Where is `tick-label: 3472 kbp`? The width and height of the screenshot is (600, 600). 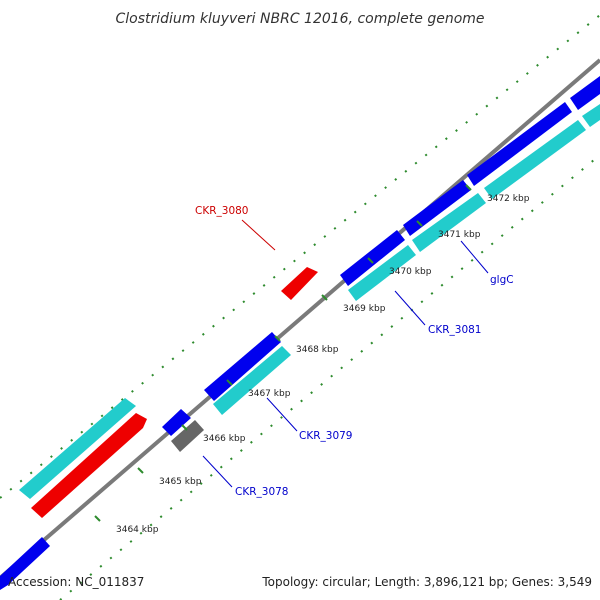
tick-label: 3472 kbp is located at coordinates (508, 199).